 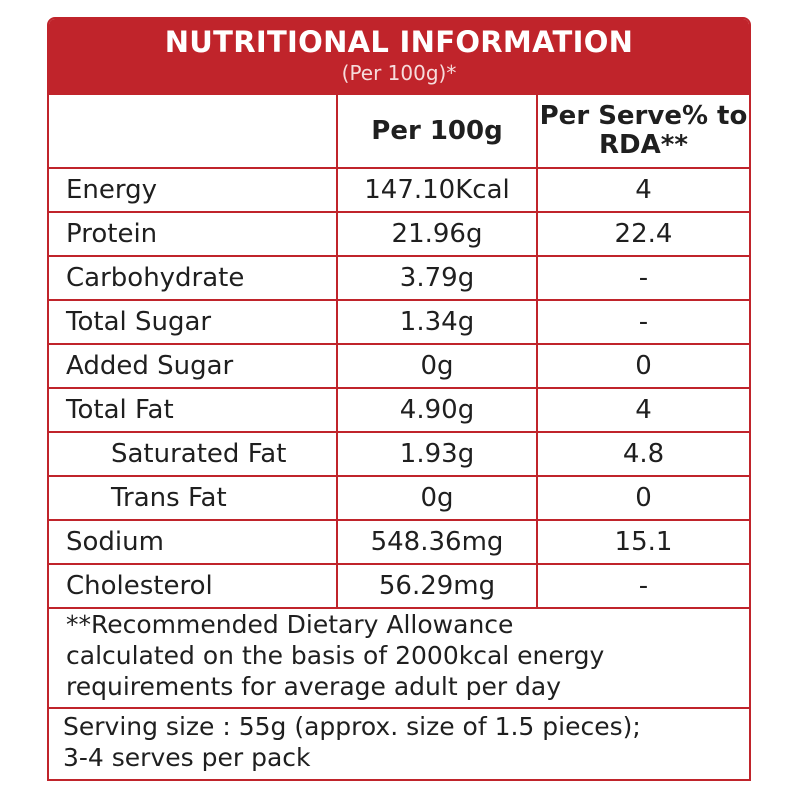 I want to click on nutrient-name: Carbohydrate, so click(x=193, y=278).